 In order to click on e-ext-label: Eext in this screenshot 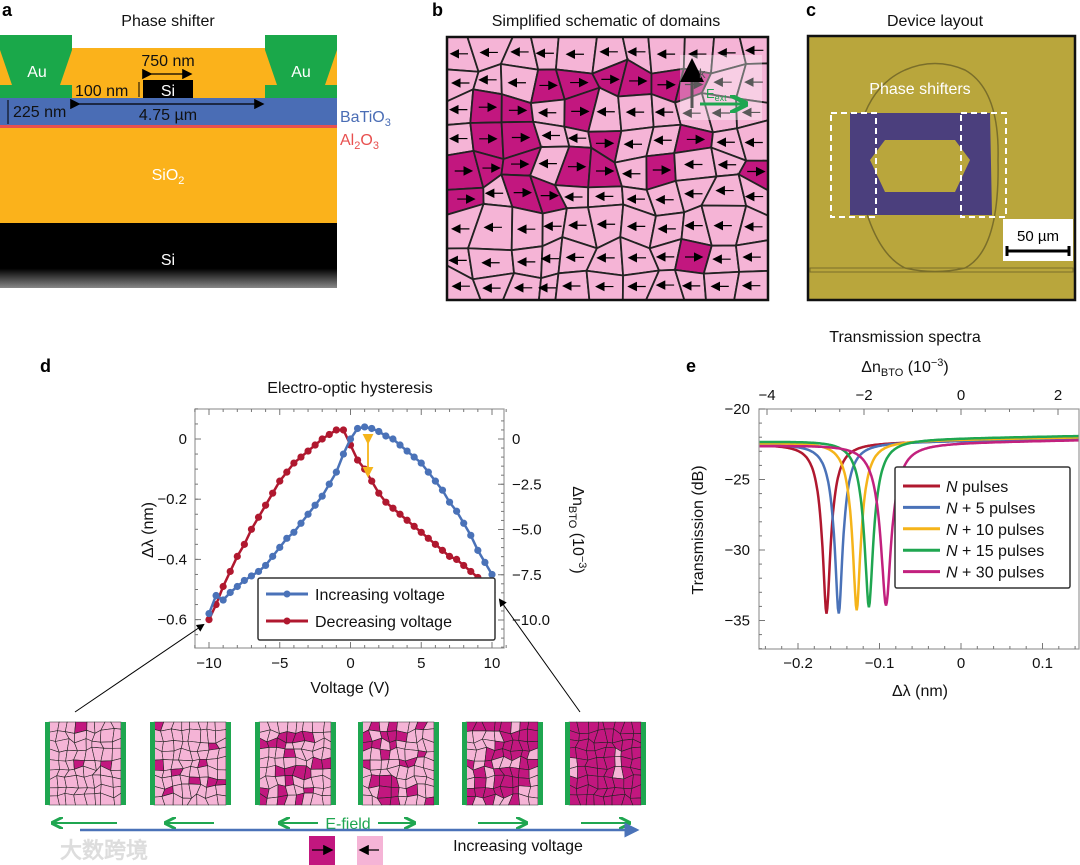, I will do `click(716, 94)`.